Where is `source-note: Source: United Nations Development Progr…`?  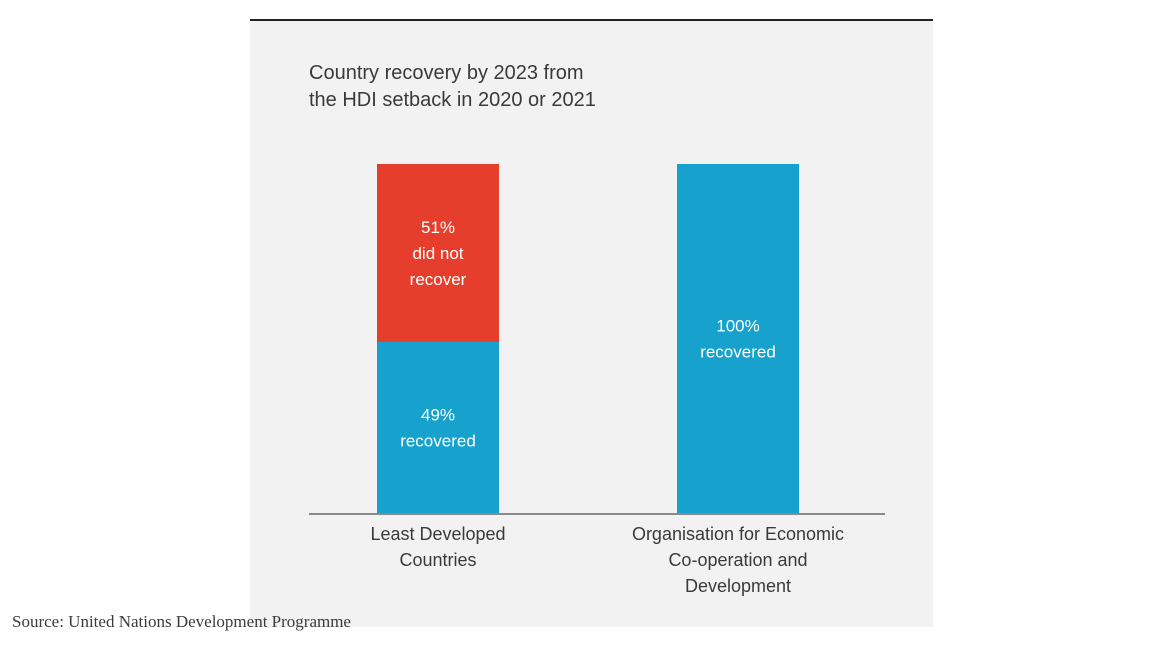
source-note: Source: United Nations Development Progr… is located at coordinates (181, 621).